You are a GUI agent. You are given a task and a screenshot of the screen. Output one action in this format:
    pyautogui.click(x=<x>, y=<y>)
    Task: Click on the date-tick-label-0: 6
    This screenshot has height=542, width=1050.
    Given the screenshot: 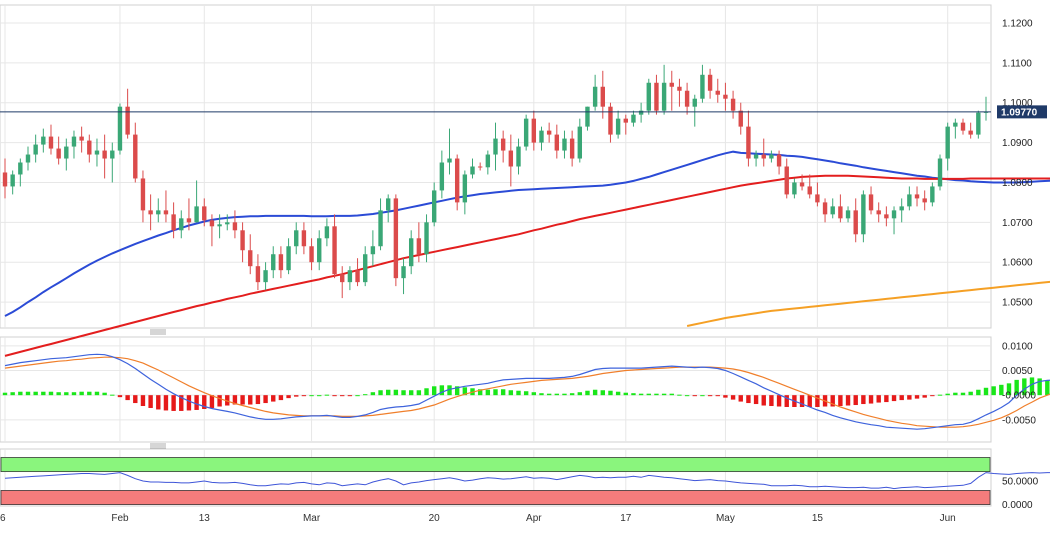 What is the action you would take?
    pyautogui.click(x=3, y=518)
    